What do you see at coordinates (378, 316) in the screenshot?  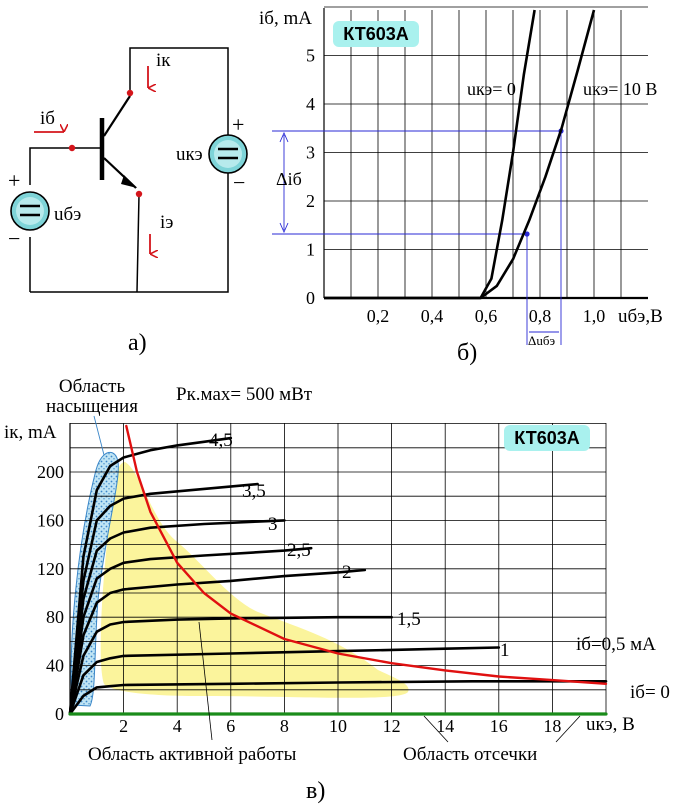 I see `input-x-tick-label: 0,2` at bounding box center [378, 316].